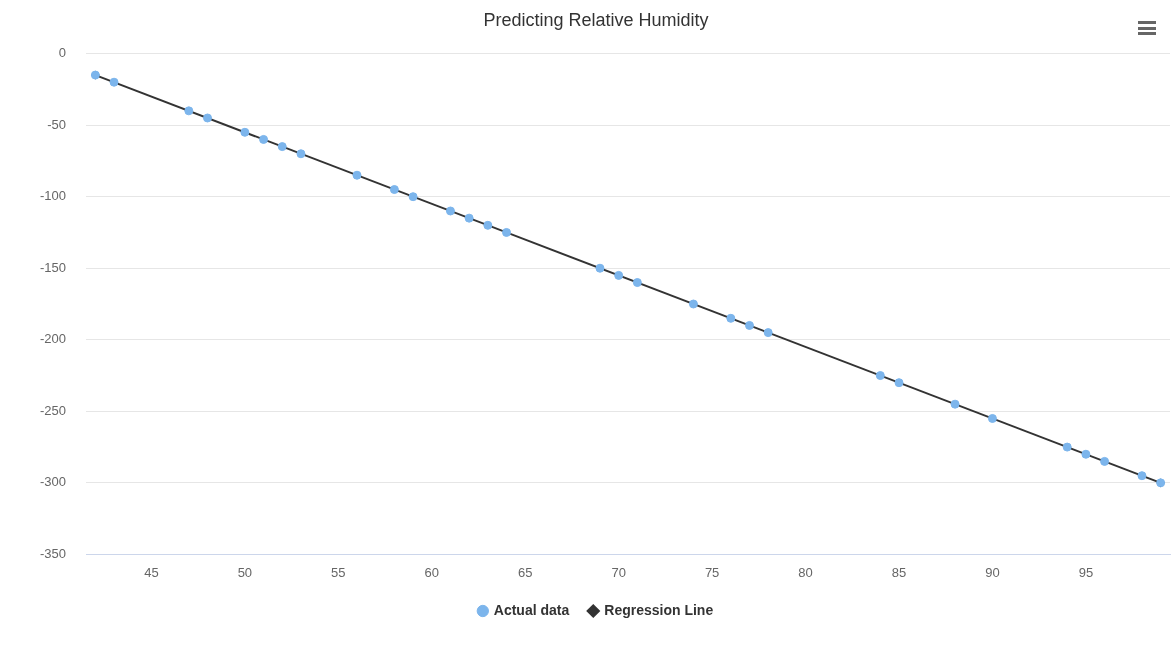  I want to click on y-tick-label: -200, so click(53, 339).